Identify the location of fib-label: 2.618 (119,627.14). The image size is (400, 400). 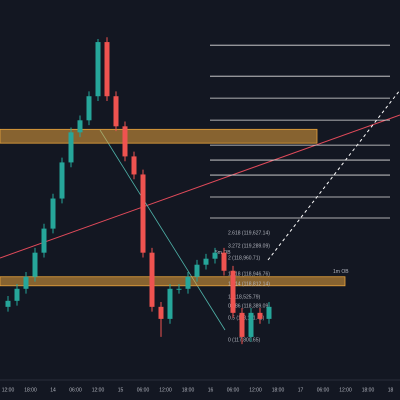
(249, 233).